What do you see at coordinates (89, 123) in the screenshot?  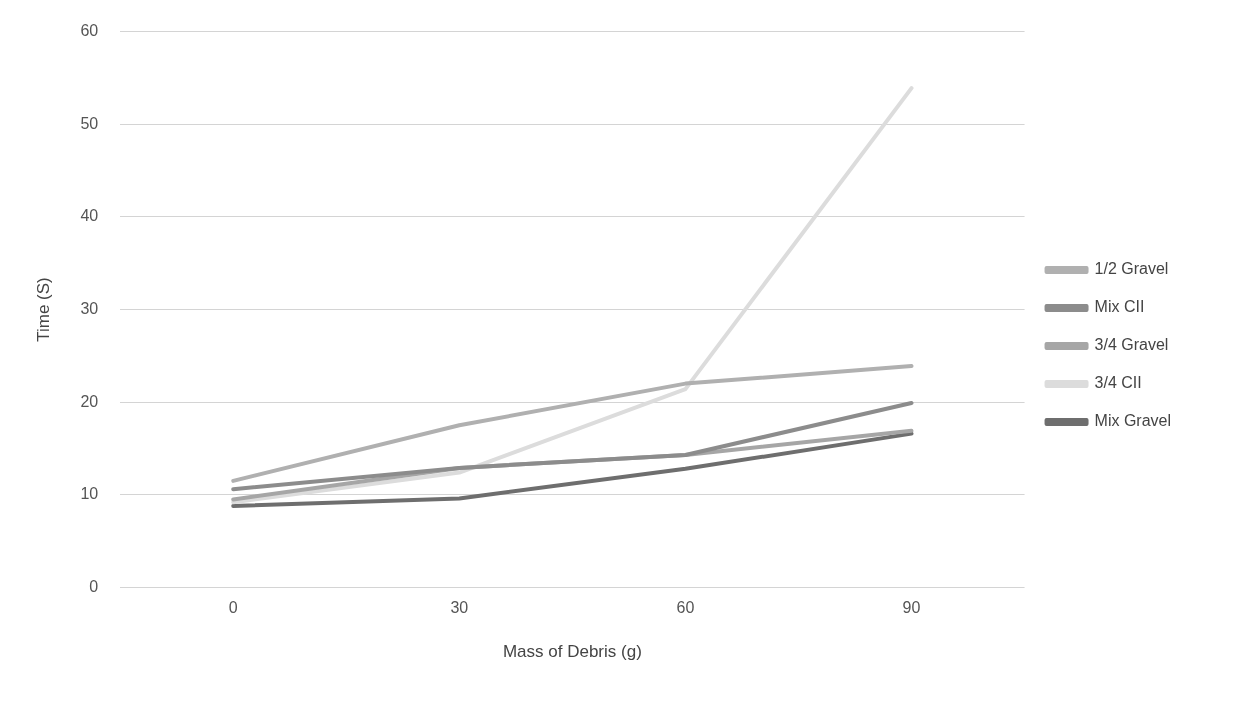 I see `y-tick-label: 50` at bounding box center [89, 123].